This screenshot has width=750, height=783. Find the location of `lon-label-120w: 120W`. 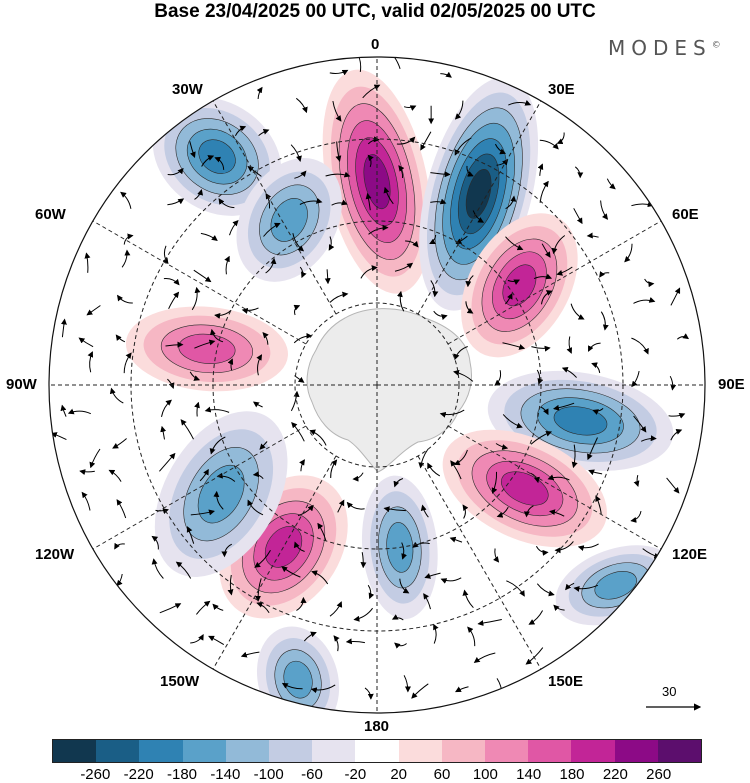

lon-label-120w: 120W is located at coordinates (55, 554).